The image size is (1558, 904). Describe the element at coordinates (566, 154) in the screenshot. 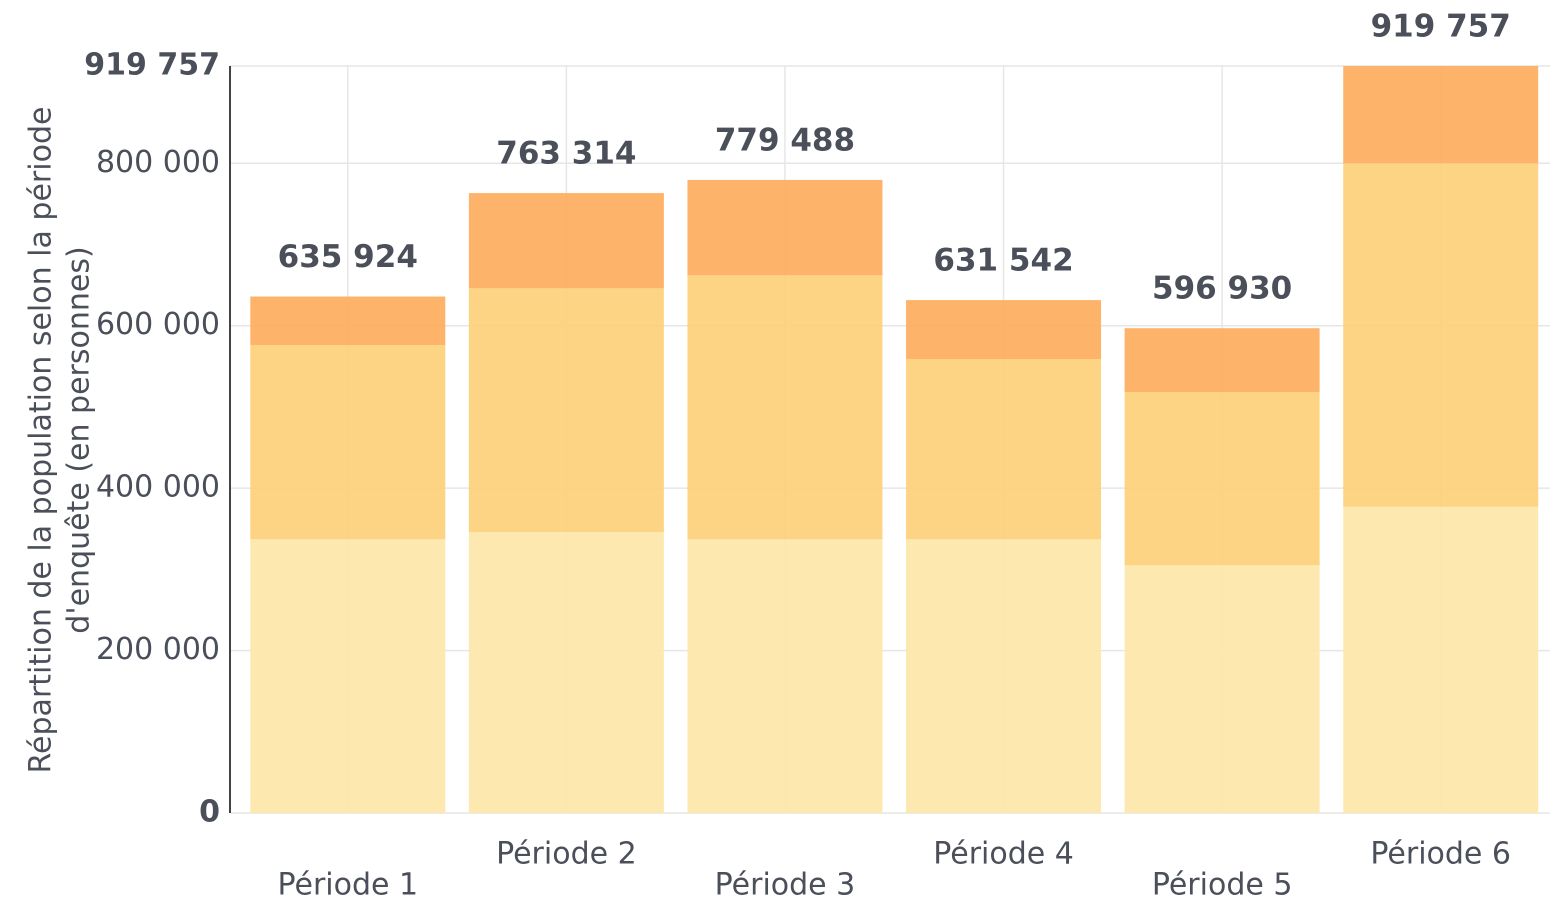

I see `total-label: 763 314` at that location.